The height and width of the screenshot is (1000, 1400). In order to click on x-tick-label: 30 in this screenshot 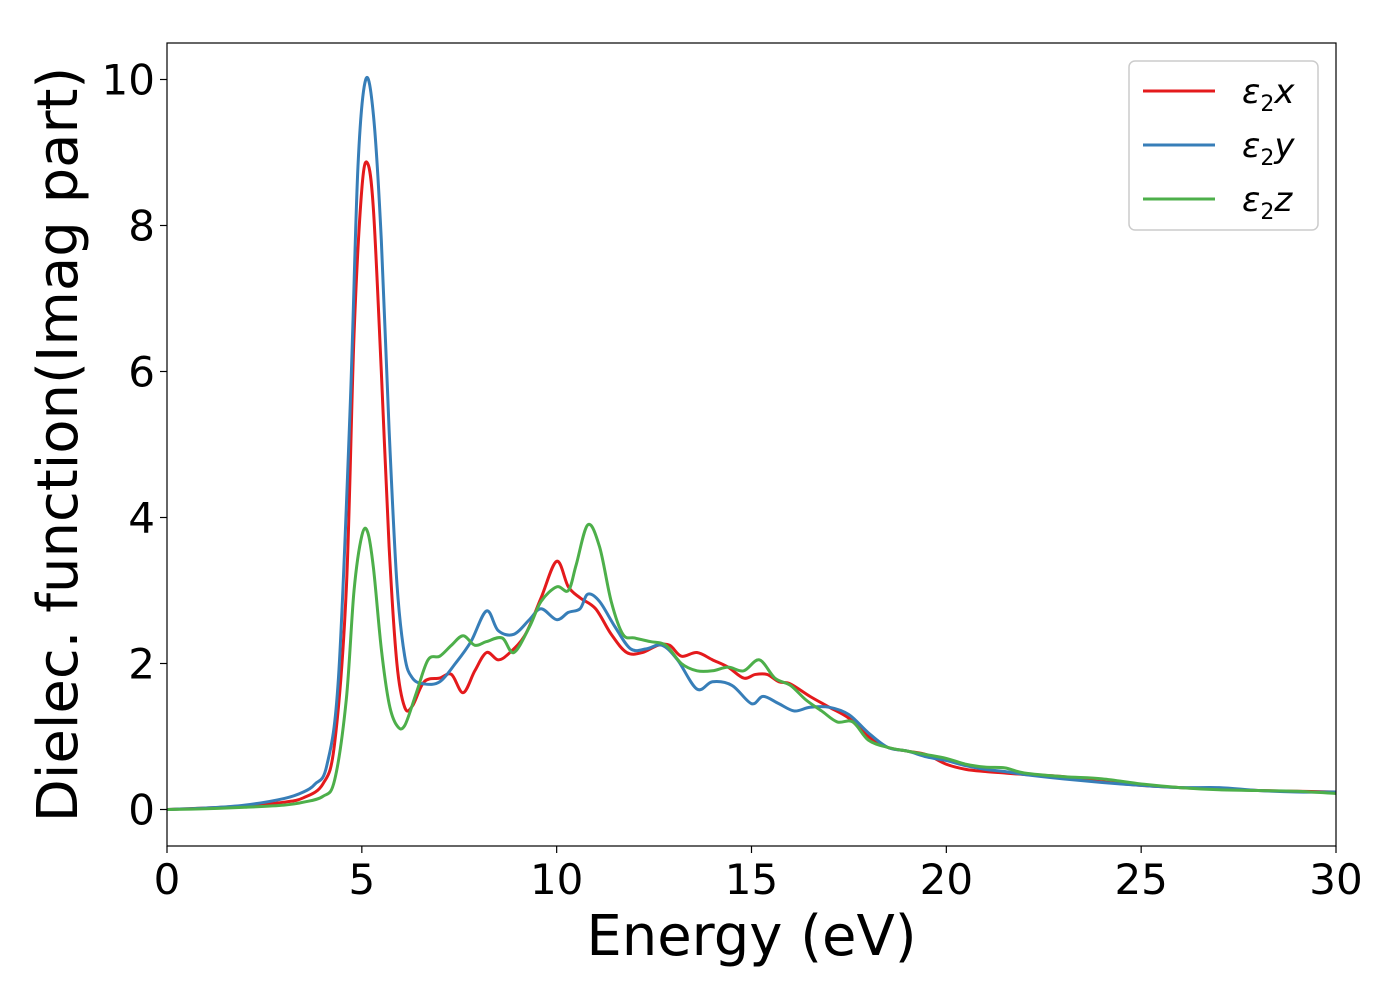, I will do `click(1335, 879)`.